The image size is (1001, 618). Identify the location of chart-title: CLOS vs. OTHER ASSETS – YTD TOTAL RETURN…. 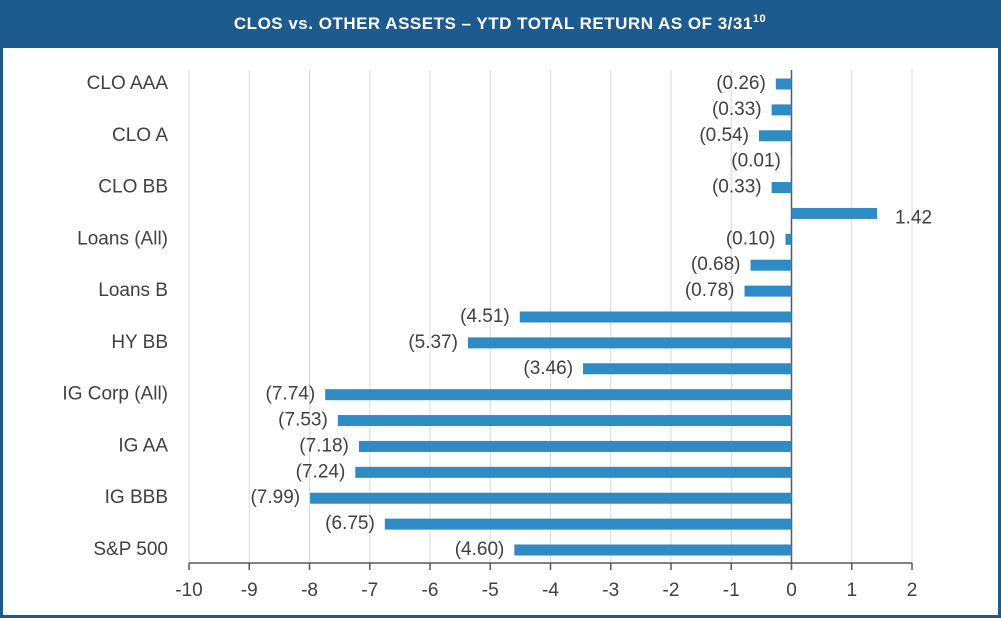
(500, 23).